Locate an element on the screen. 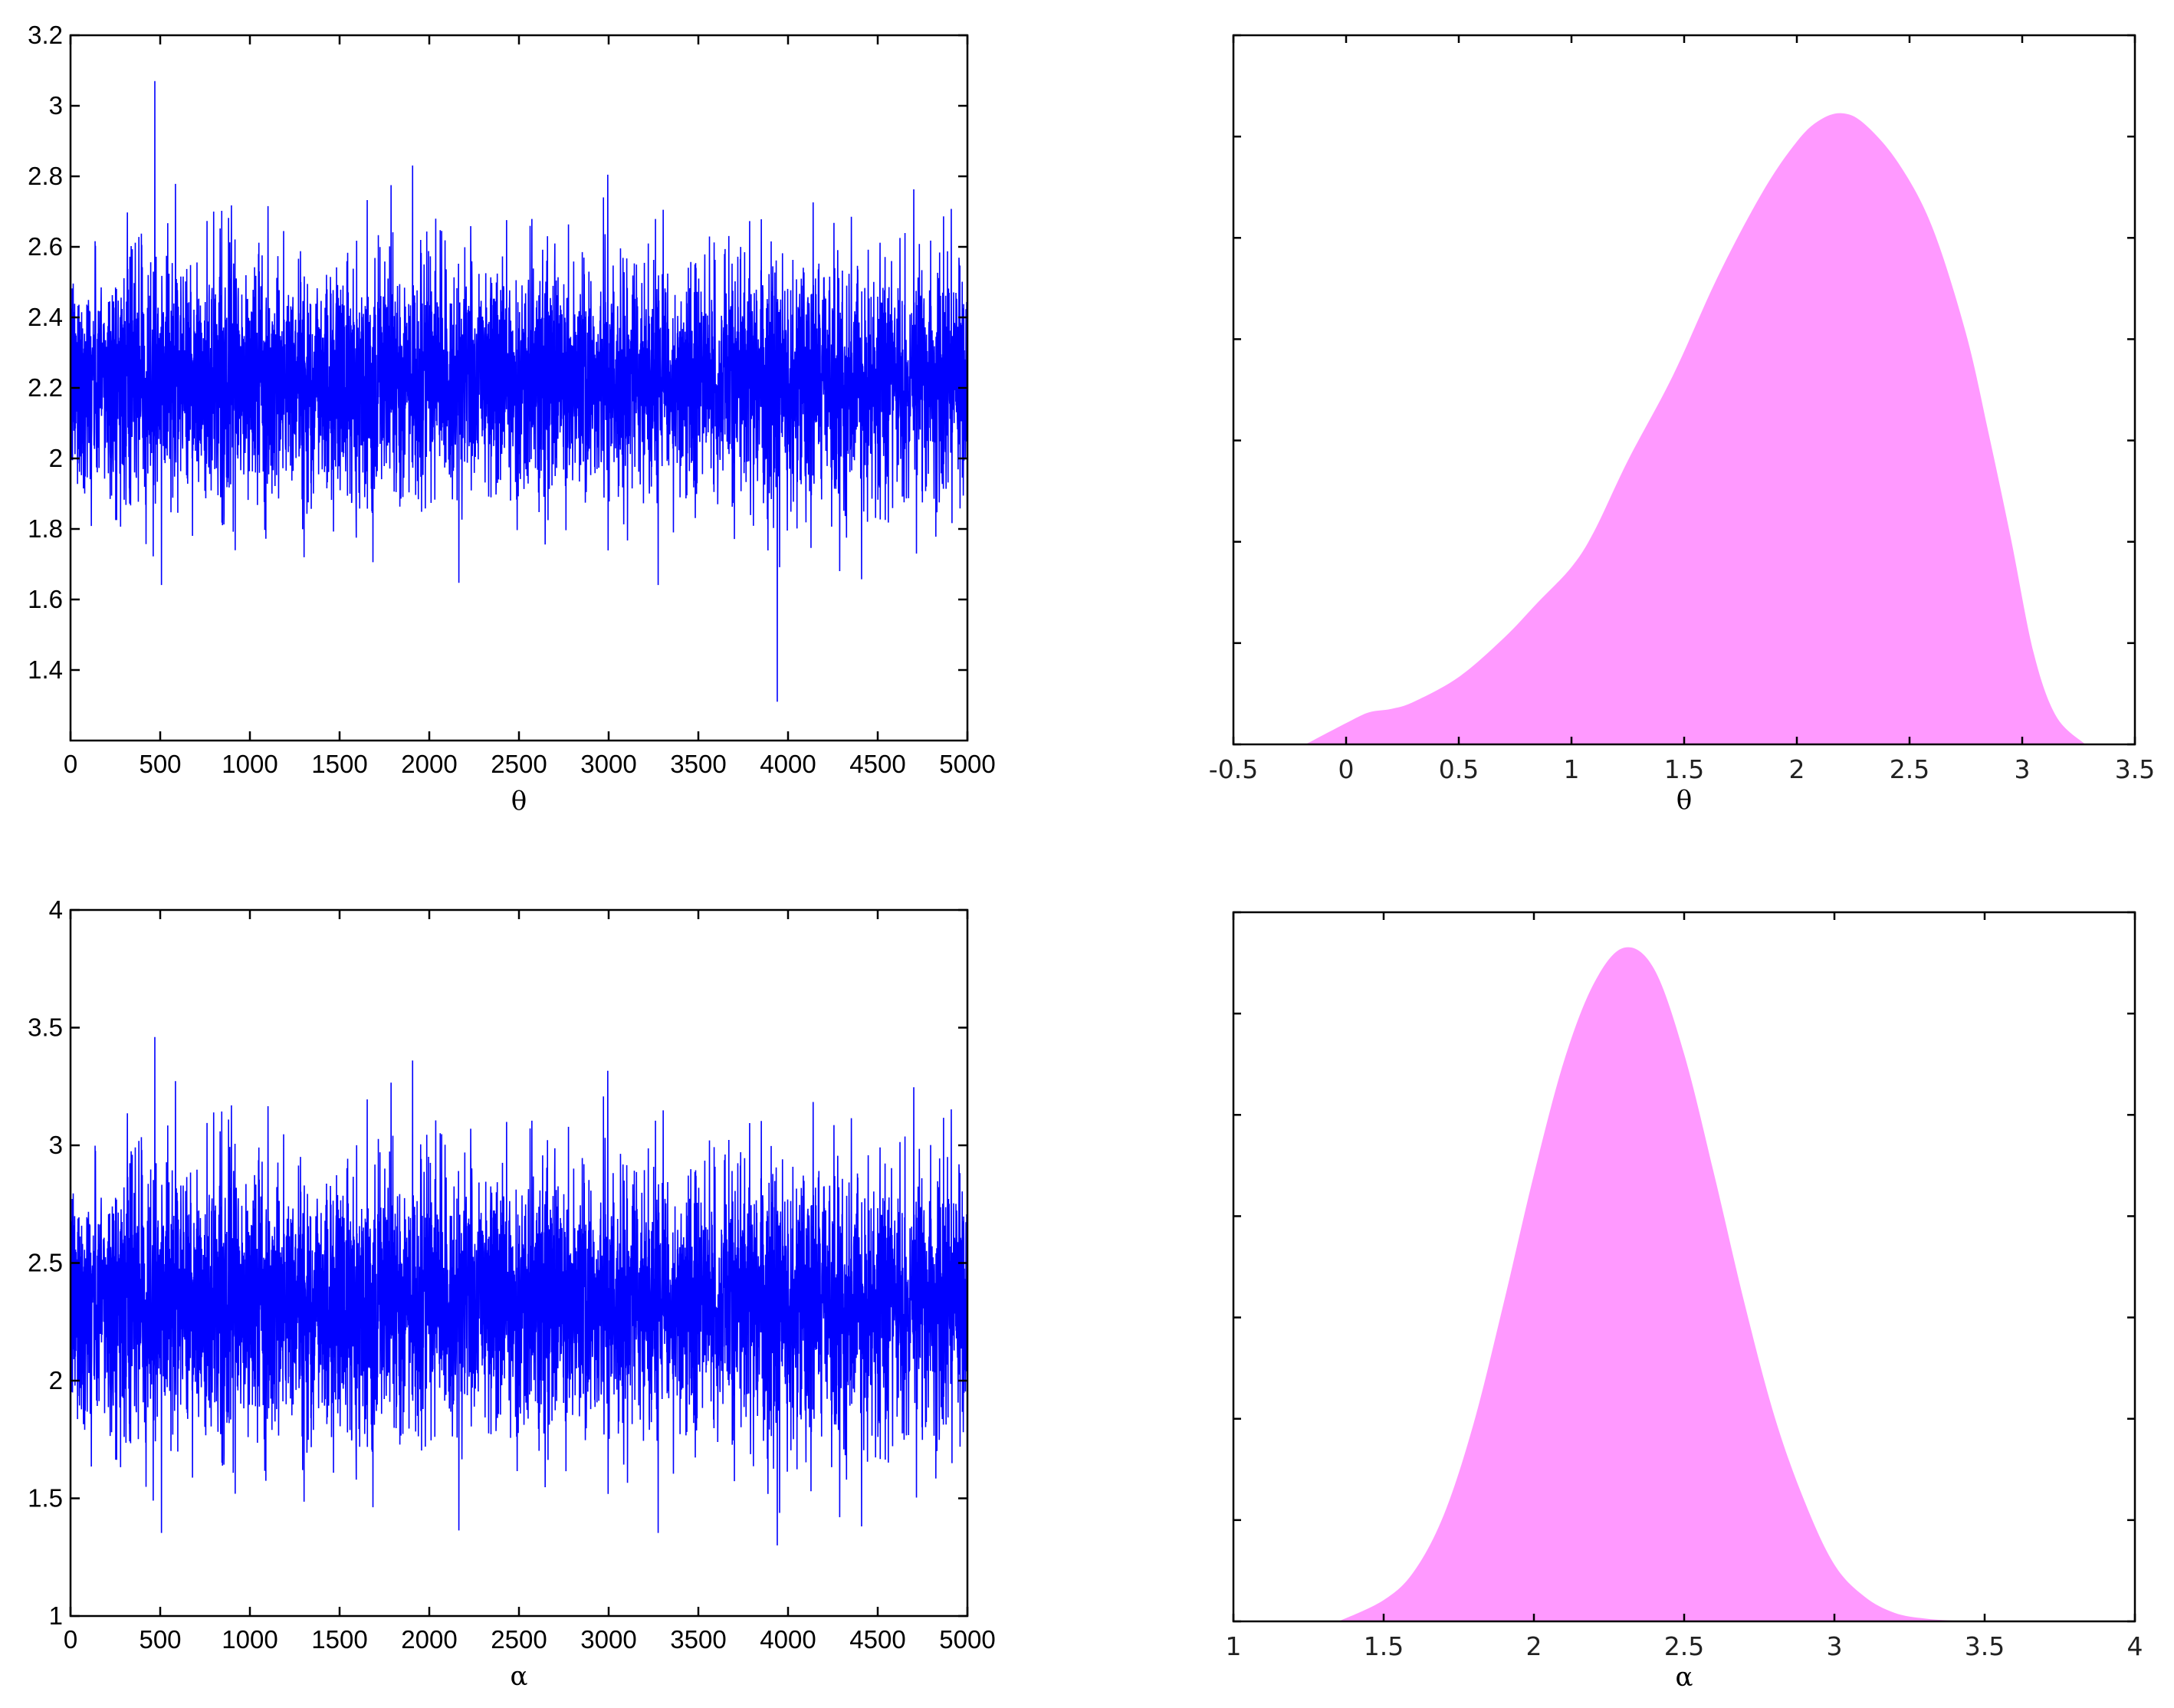 The width and height of the screenshot is (2174, 1708). y-tick-label: 2.4 is located at coordinates (45, 317).